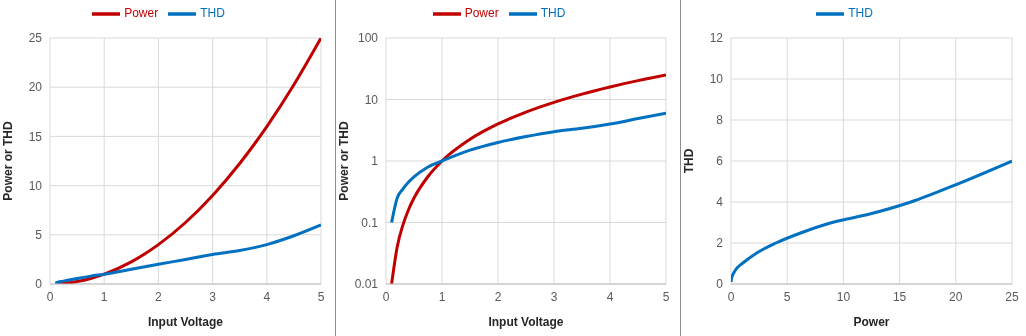 The width and height of the screenshot is (1026, 336). What do you see at coordinates (370, 222) in the screenshot?
I see `y-tick-label: 0.1` at bounding box center [370, 222].